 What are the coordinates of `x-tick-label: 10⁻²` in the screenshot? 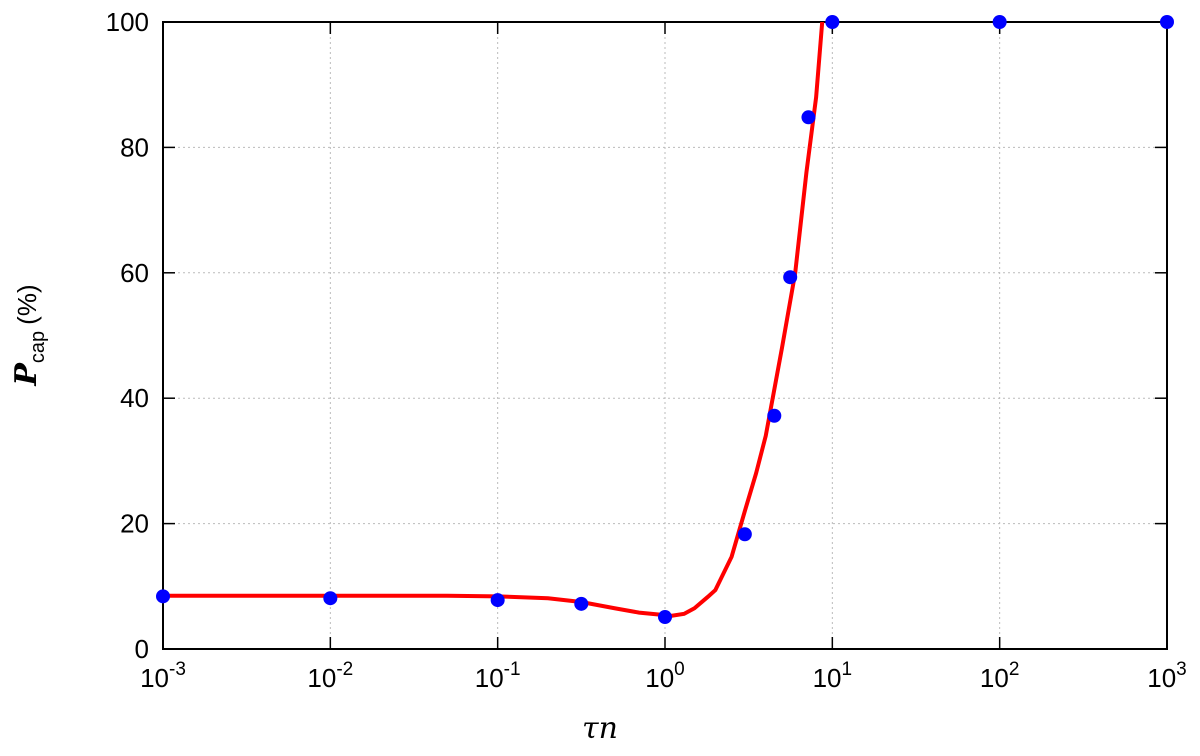 It's located at (330, 676).